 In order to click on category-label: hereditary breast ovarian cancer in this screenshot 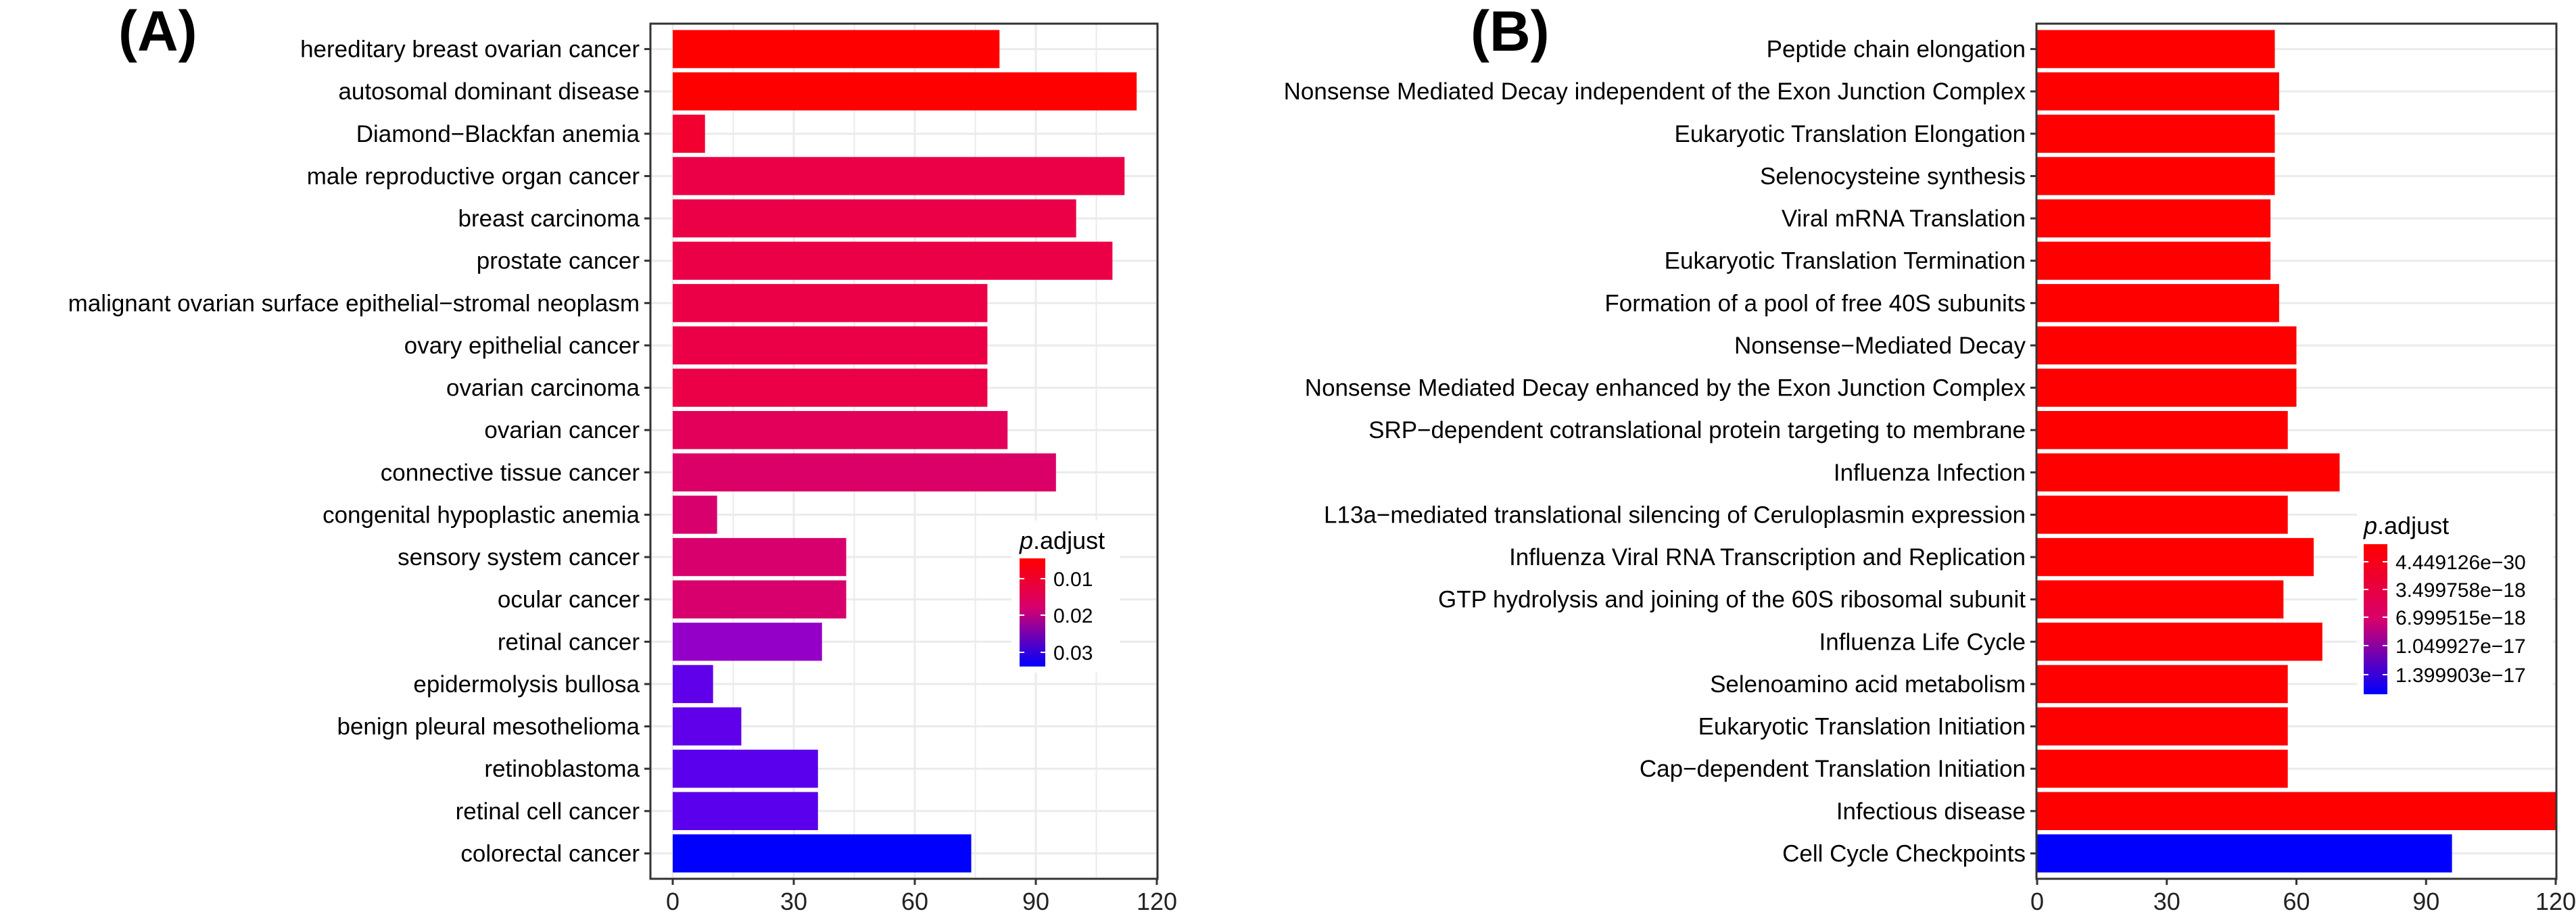, I will do `click(470, 50)`.